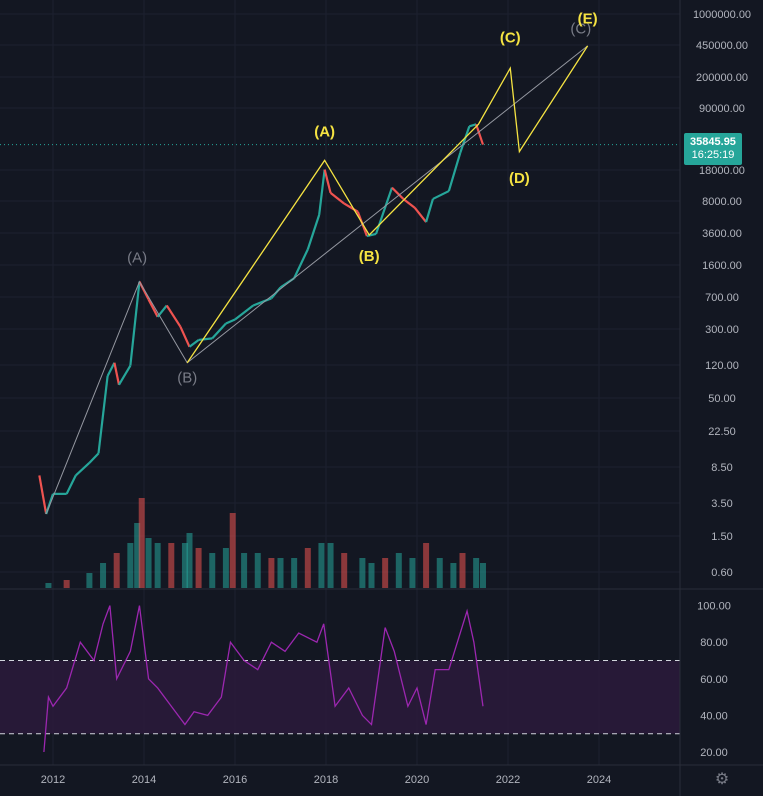 The height and width of the screenshot is (796, 763). Describe the element at coordinates (722, 366) in the screenshot. I see `y-tick-label: 120.00` at that location.